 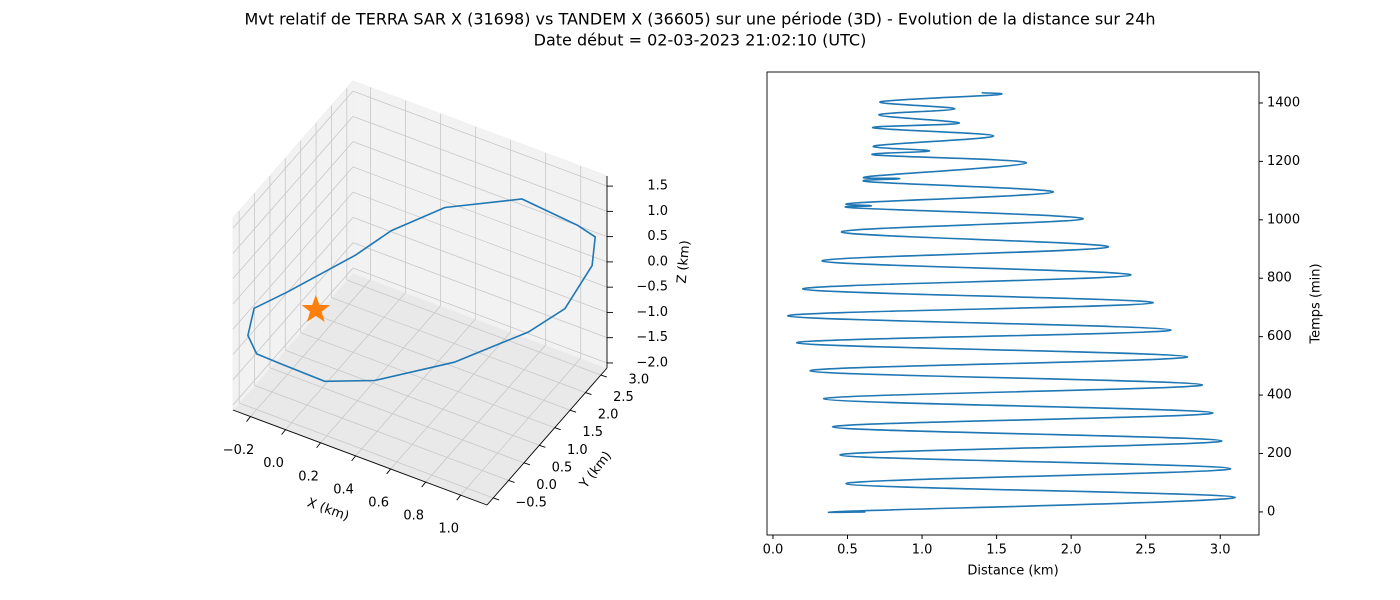 I want to click on z-tick-label: −0.5, so click(x=652, y=287).